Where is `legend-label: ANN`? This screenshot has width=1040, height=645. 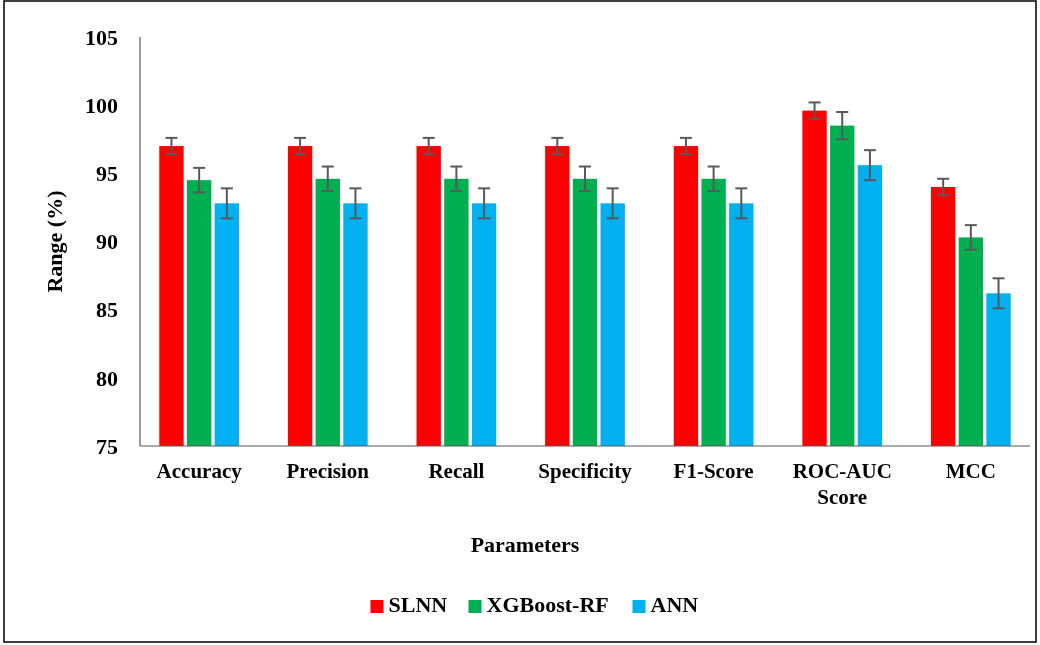 legend-label: ANN is located at coordinates (674, 604).